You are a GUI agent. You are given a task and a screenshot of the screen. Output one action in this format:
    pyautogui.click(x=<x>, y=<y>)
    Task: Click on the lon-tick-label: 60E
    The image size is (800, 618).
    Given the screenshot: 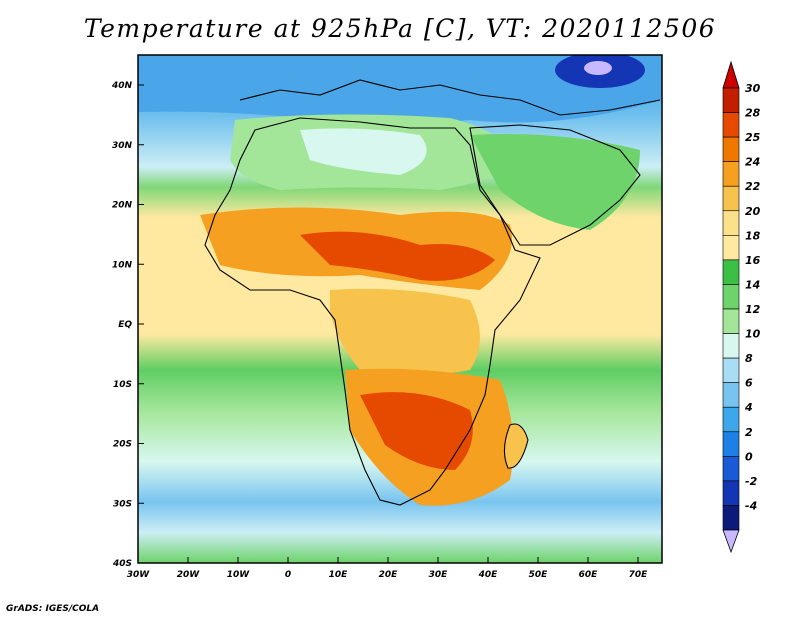 What is the action you would take?
    pyautogui.click(x=589, y=575)
    